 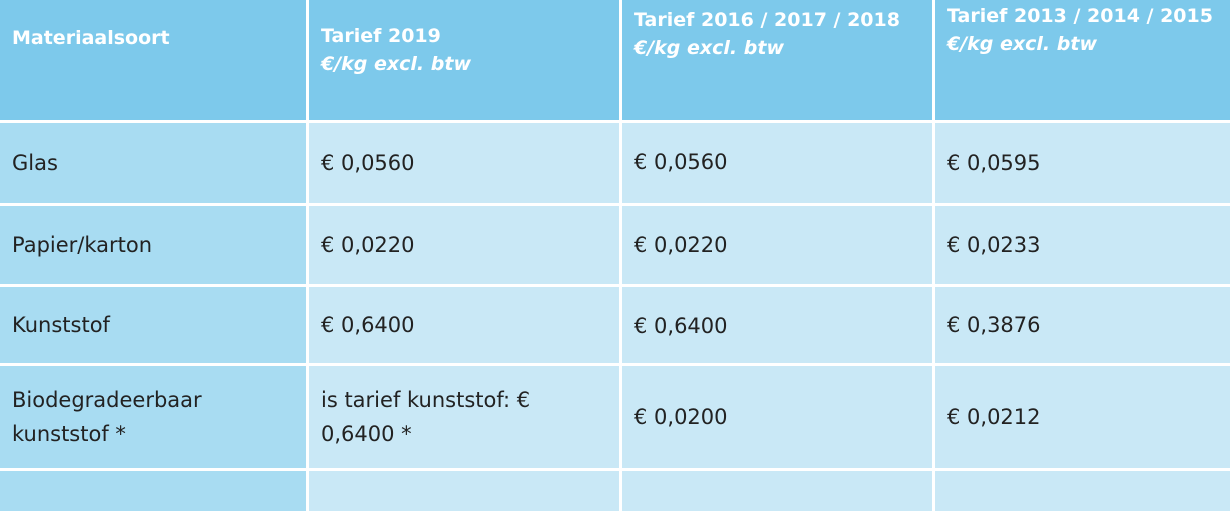 I want to click on cell-text: Biodegradeerbaar kunststof *, so click(x=107, y=417).